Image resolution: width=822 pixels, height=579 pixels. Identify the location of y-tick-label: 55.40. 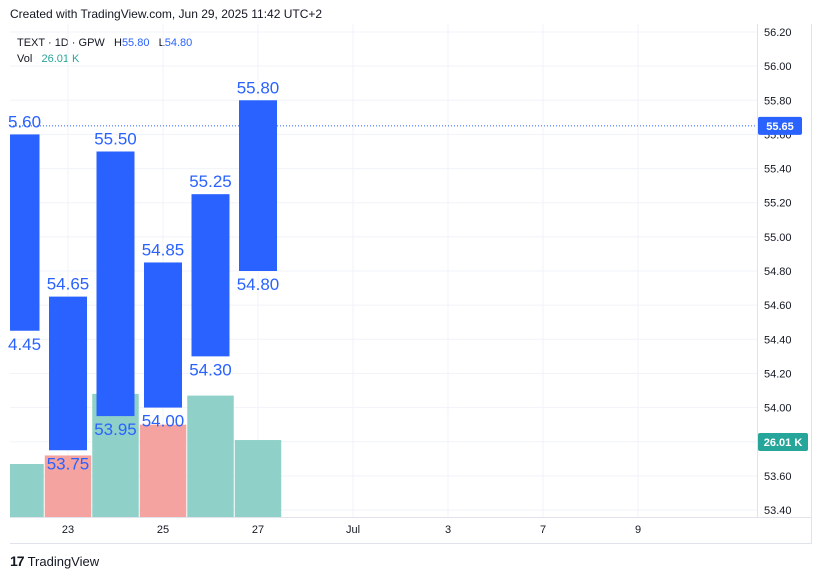
(778, 170).